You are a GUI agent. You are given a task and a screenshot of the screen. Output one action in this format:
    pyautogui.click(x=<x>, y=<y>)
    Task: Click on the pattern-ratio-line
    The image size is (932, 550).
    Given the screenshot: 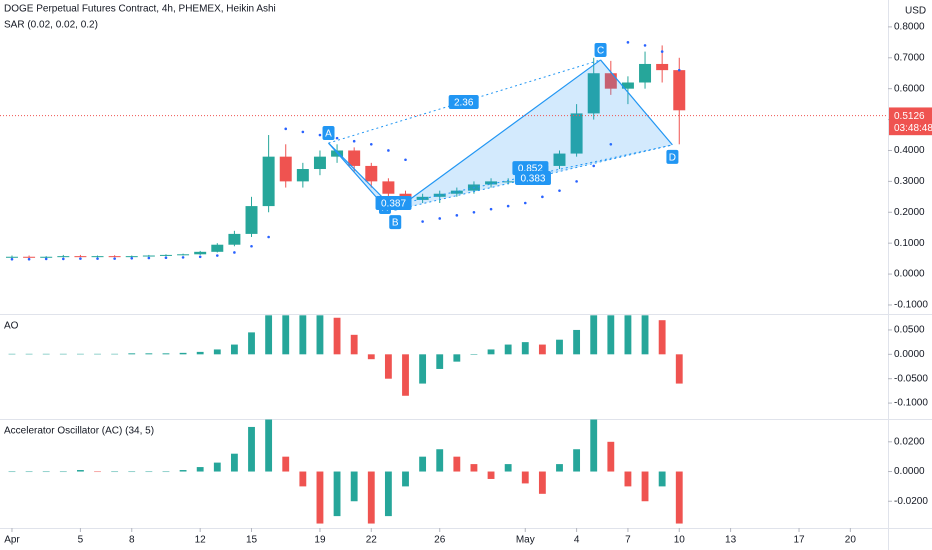 What is the action you would take?
    pyautogui.click(x=528, y=176)
    